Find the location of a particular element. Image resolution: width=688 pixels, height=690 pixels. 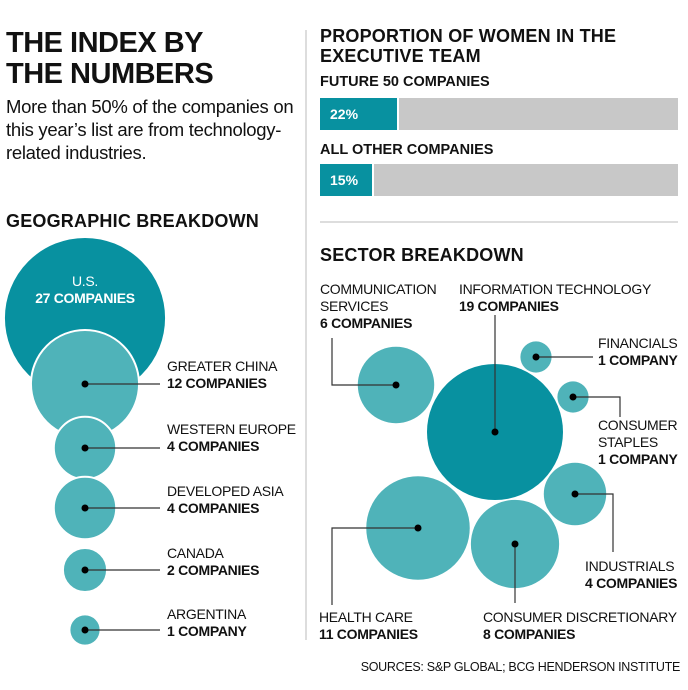

label-count: 2 COMPANIES is located at coordinates (213, 570).